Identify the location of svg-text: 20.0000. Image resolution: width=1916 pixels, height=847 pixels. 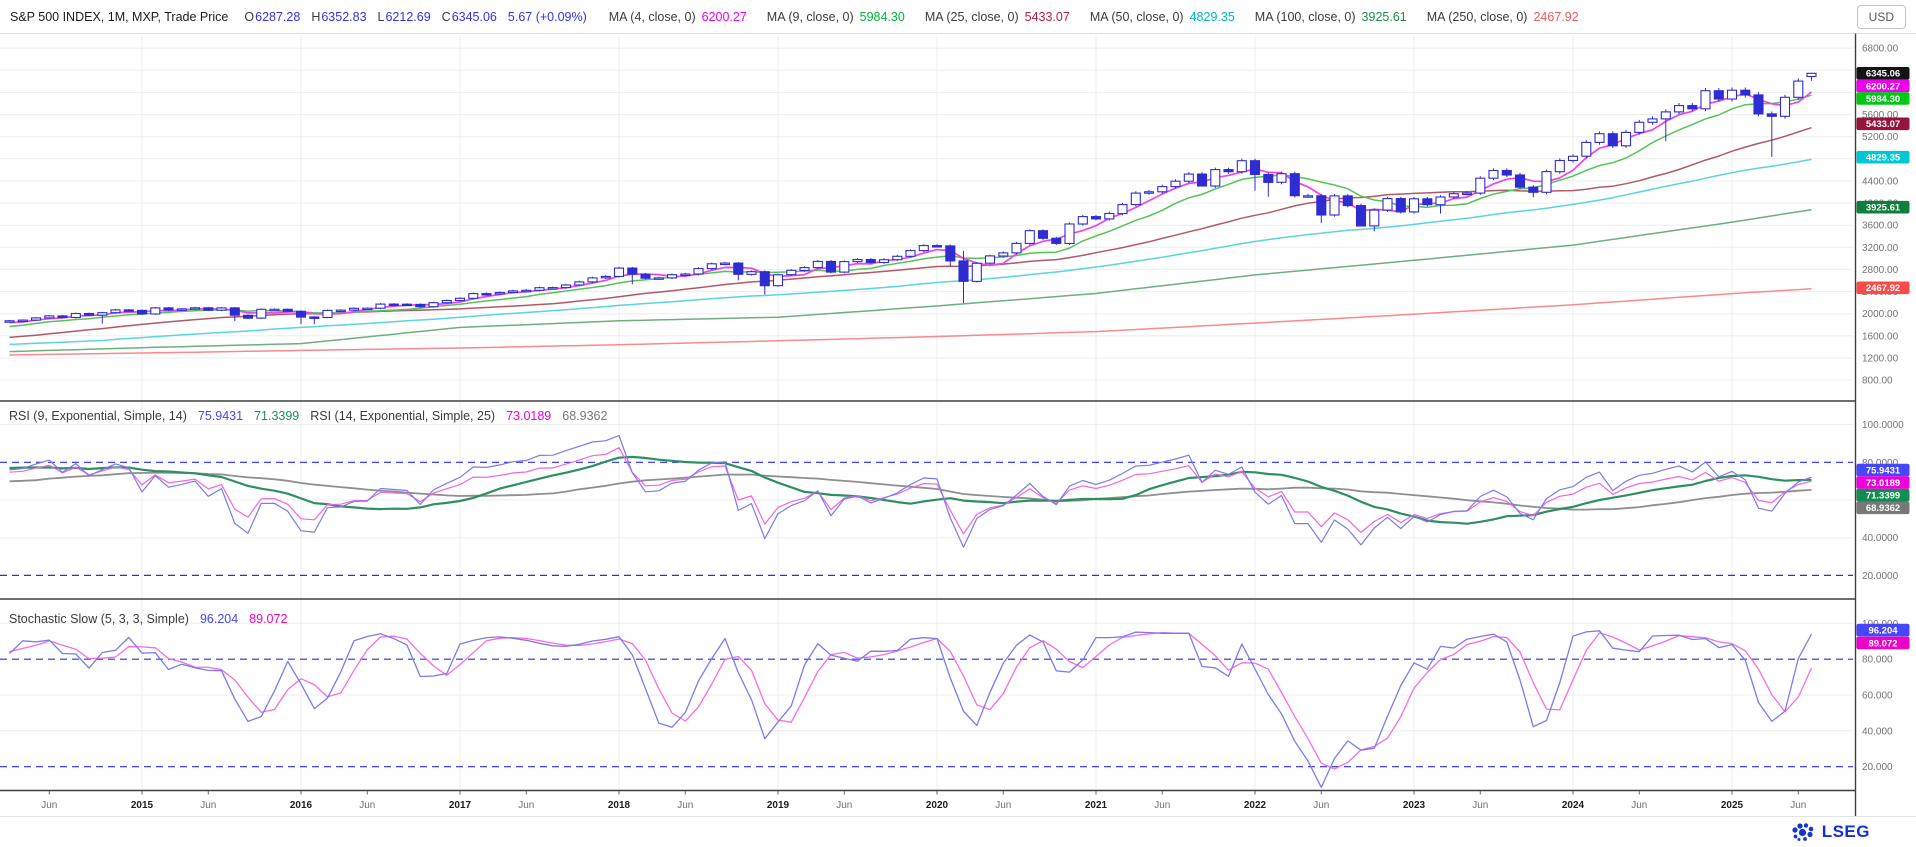
(1880, 576).